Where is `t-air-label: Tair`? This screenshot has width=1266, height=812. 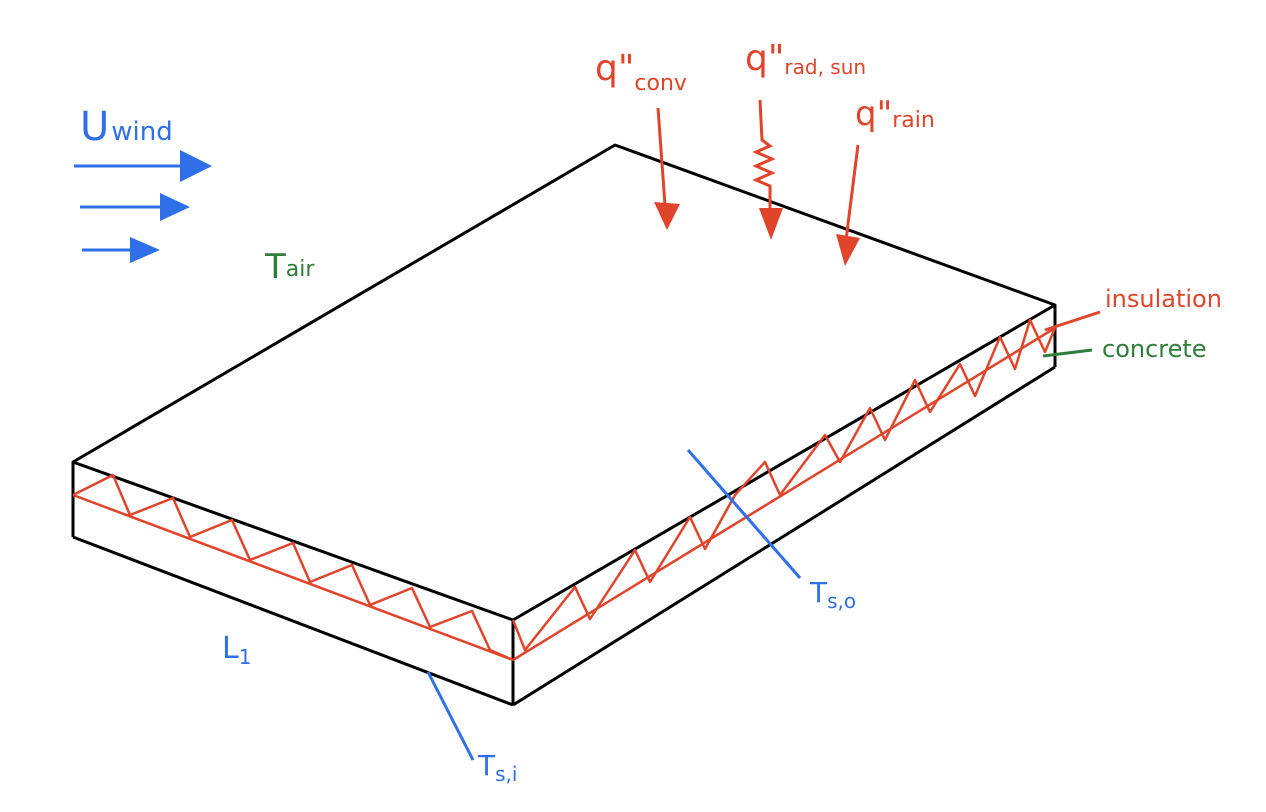
t-air-label: Tair is located at coordinates (289, 267).